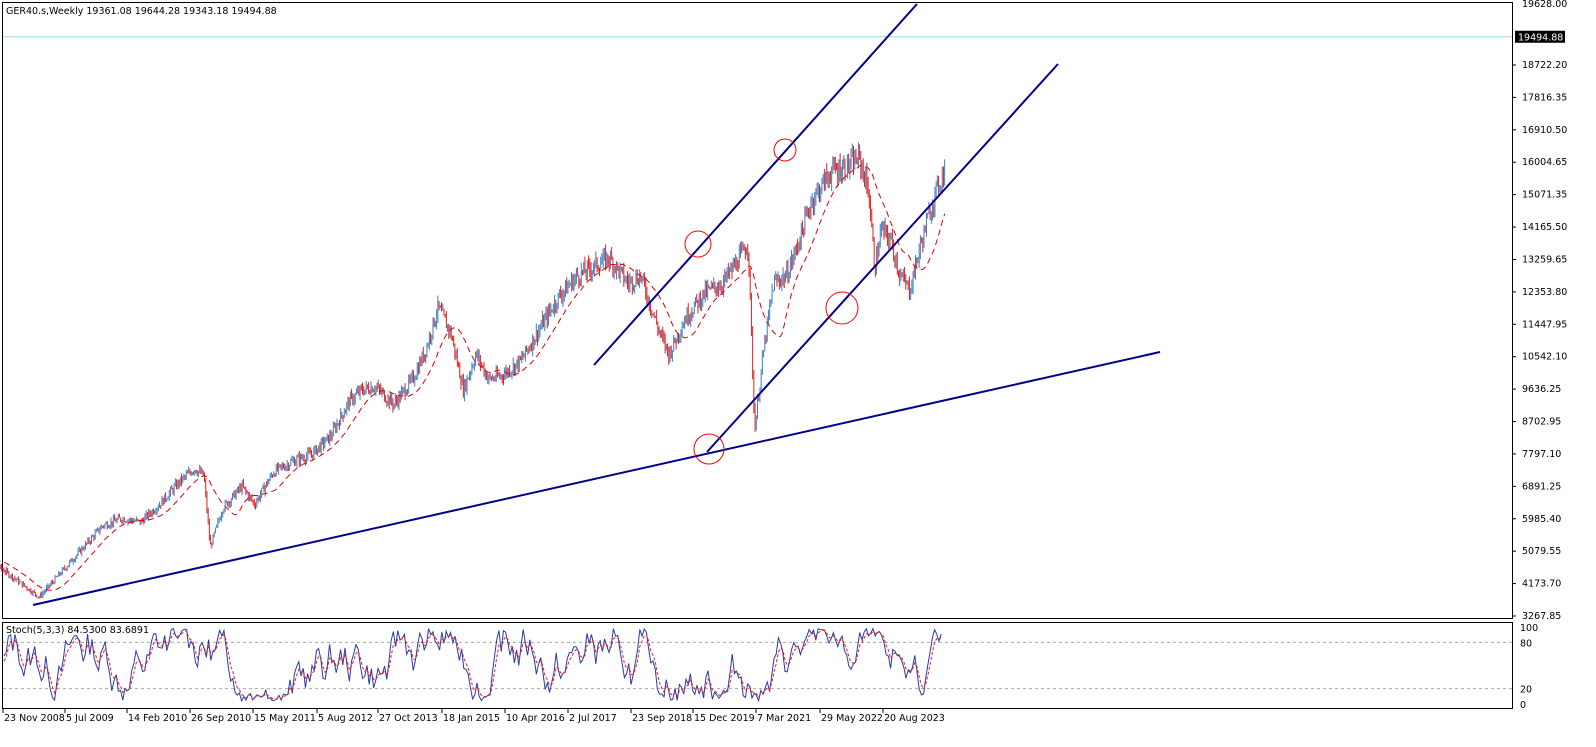 The width and height of the screenshot is (1596, 747). Describe the element at coordinates (1544, 195) in the screenshot. I see `price-tick-label: 15071.35` at that location.